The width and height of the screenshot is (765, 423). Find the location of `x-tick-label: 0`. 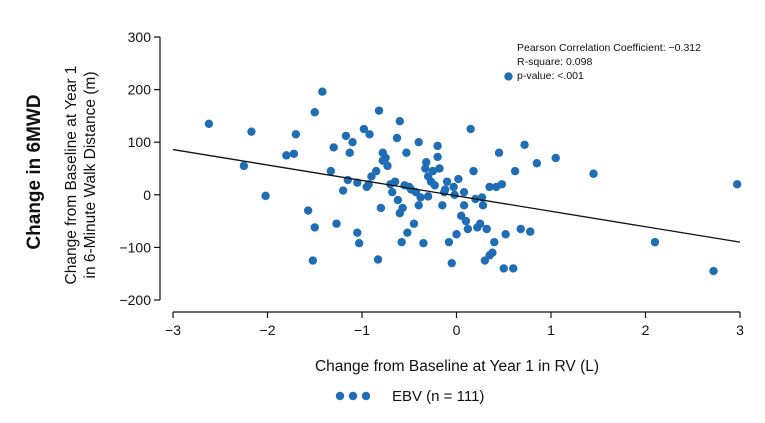

x-tick-label: 0 is located at coordinates (457, 330).